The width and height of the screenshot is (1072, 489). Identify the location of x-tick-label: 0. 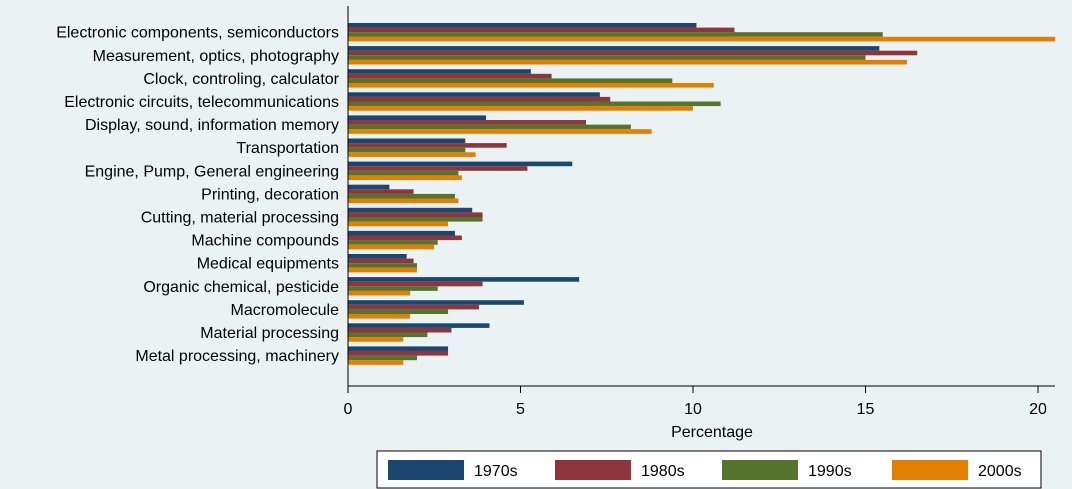
(348, 409).